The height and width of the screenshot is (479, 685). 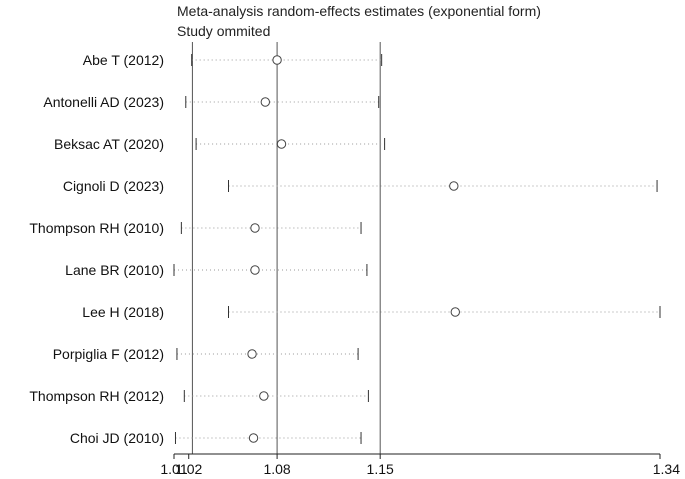 I want to click on x-tick-label: 1.08, so click(x=276, y=469).